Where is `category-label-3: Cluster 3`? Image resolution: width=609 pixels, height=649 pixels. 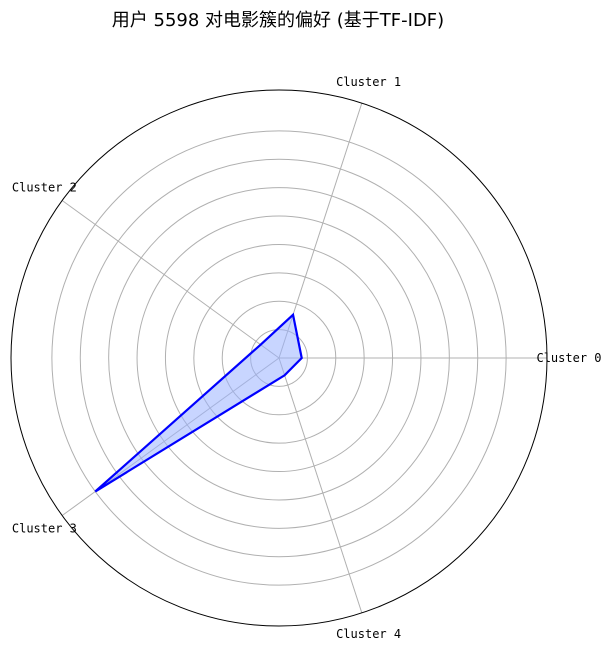
category-label-3: Cluster 3 is located at coordinates (44, 529).